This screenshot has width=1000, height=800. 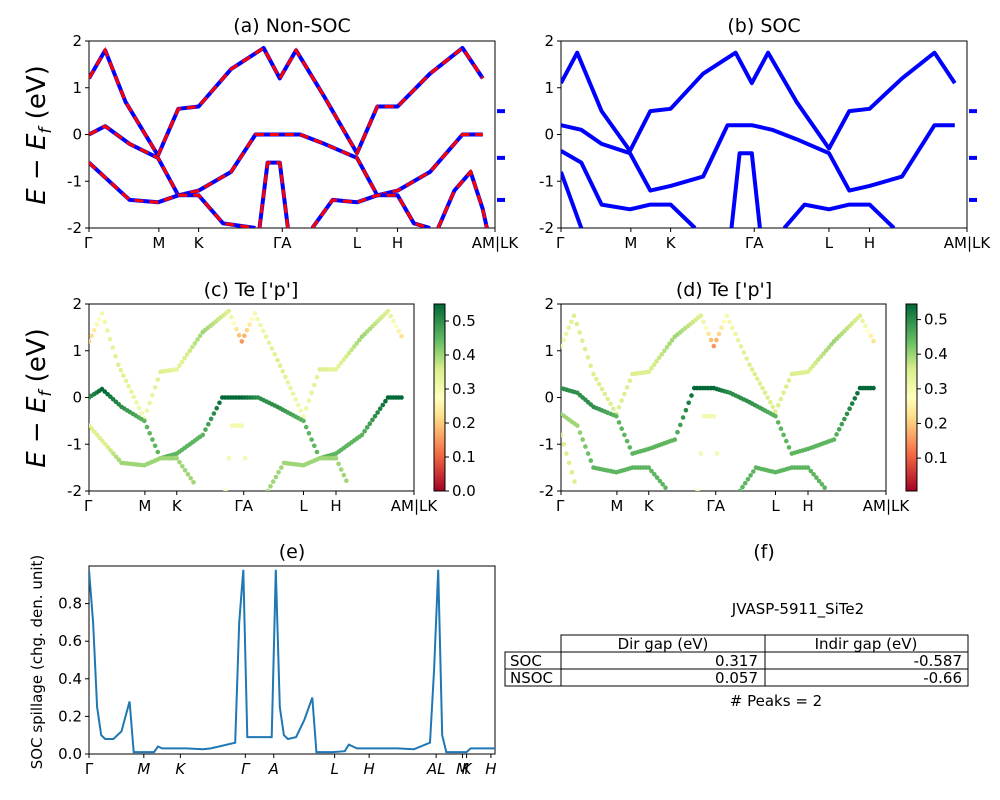 What do you see at coordinates (439, 397) in the screenshot?
I see `colorbar-c` at bounding box center [439, 397].